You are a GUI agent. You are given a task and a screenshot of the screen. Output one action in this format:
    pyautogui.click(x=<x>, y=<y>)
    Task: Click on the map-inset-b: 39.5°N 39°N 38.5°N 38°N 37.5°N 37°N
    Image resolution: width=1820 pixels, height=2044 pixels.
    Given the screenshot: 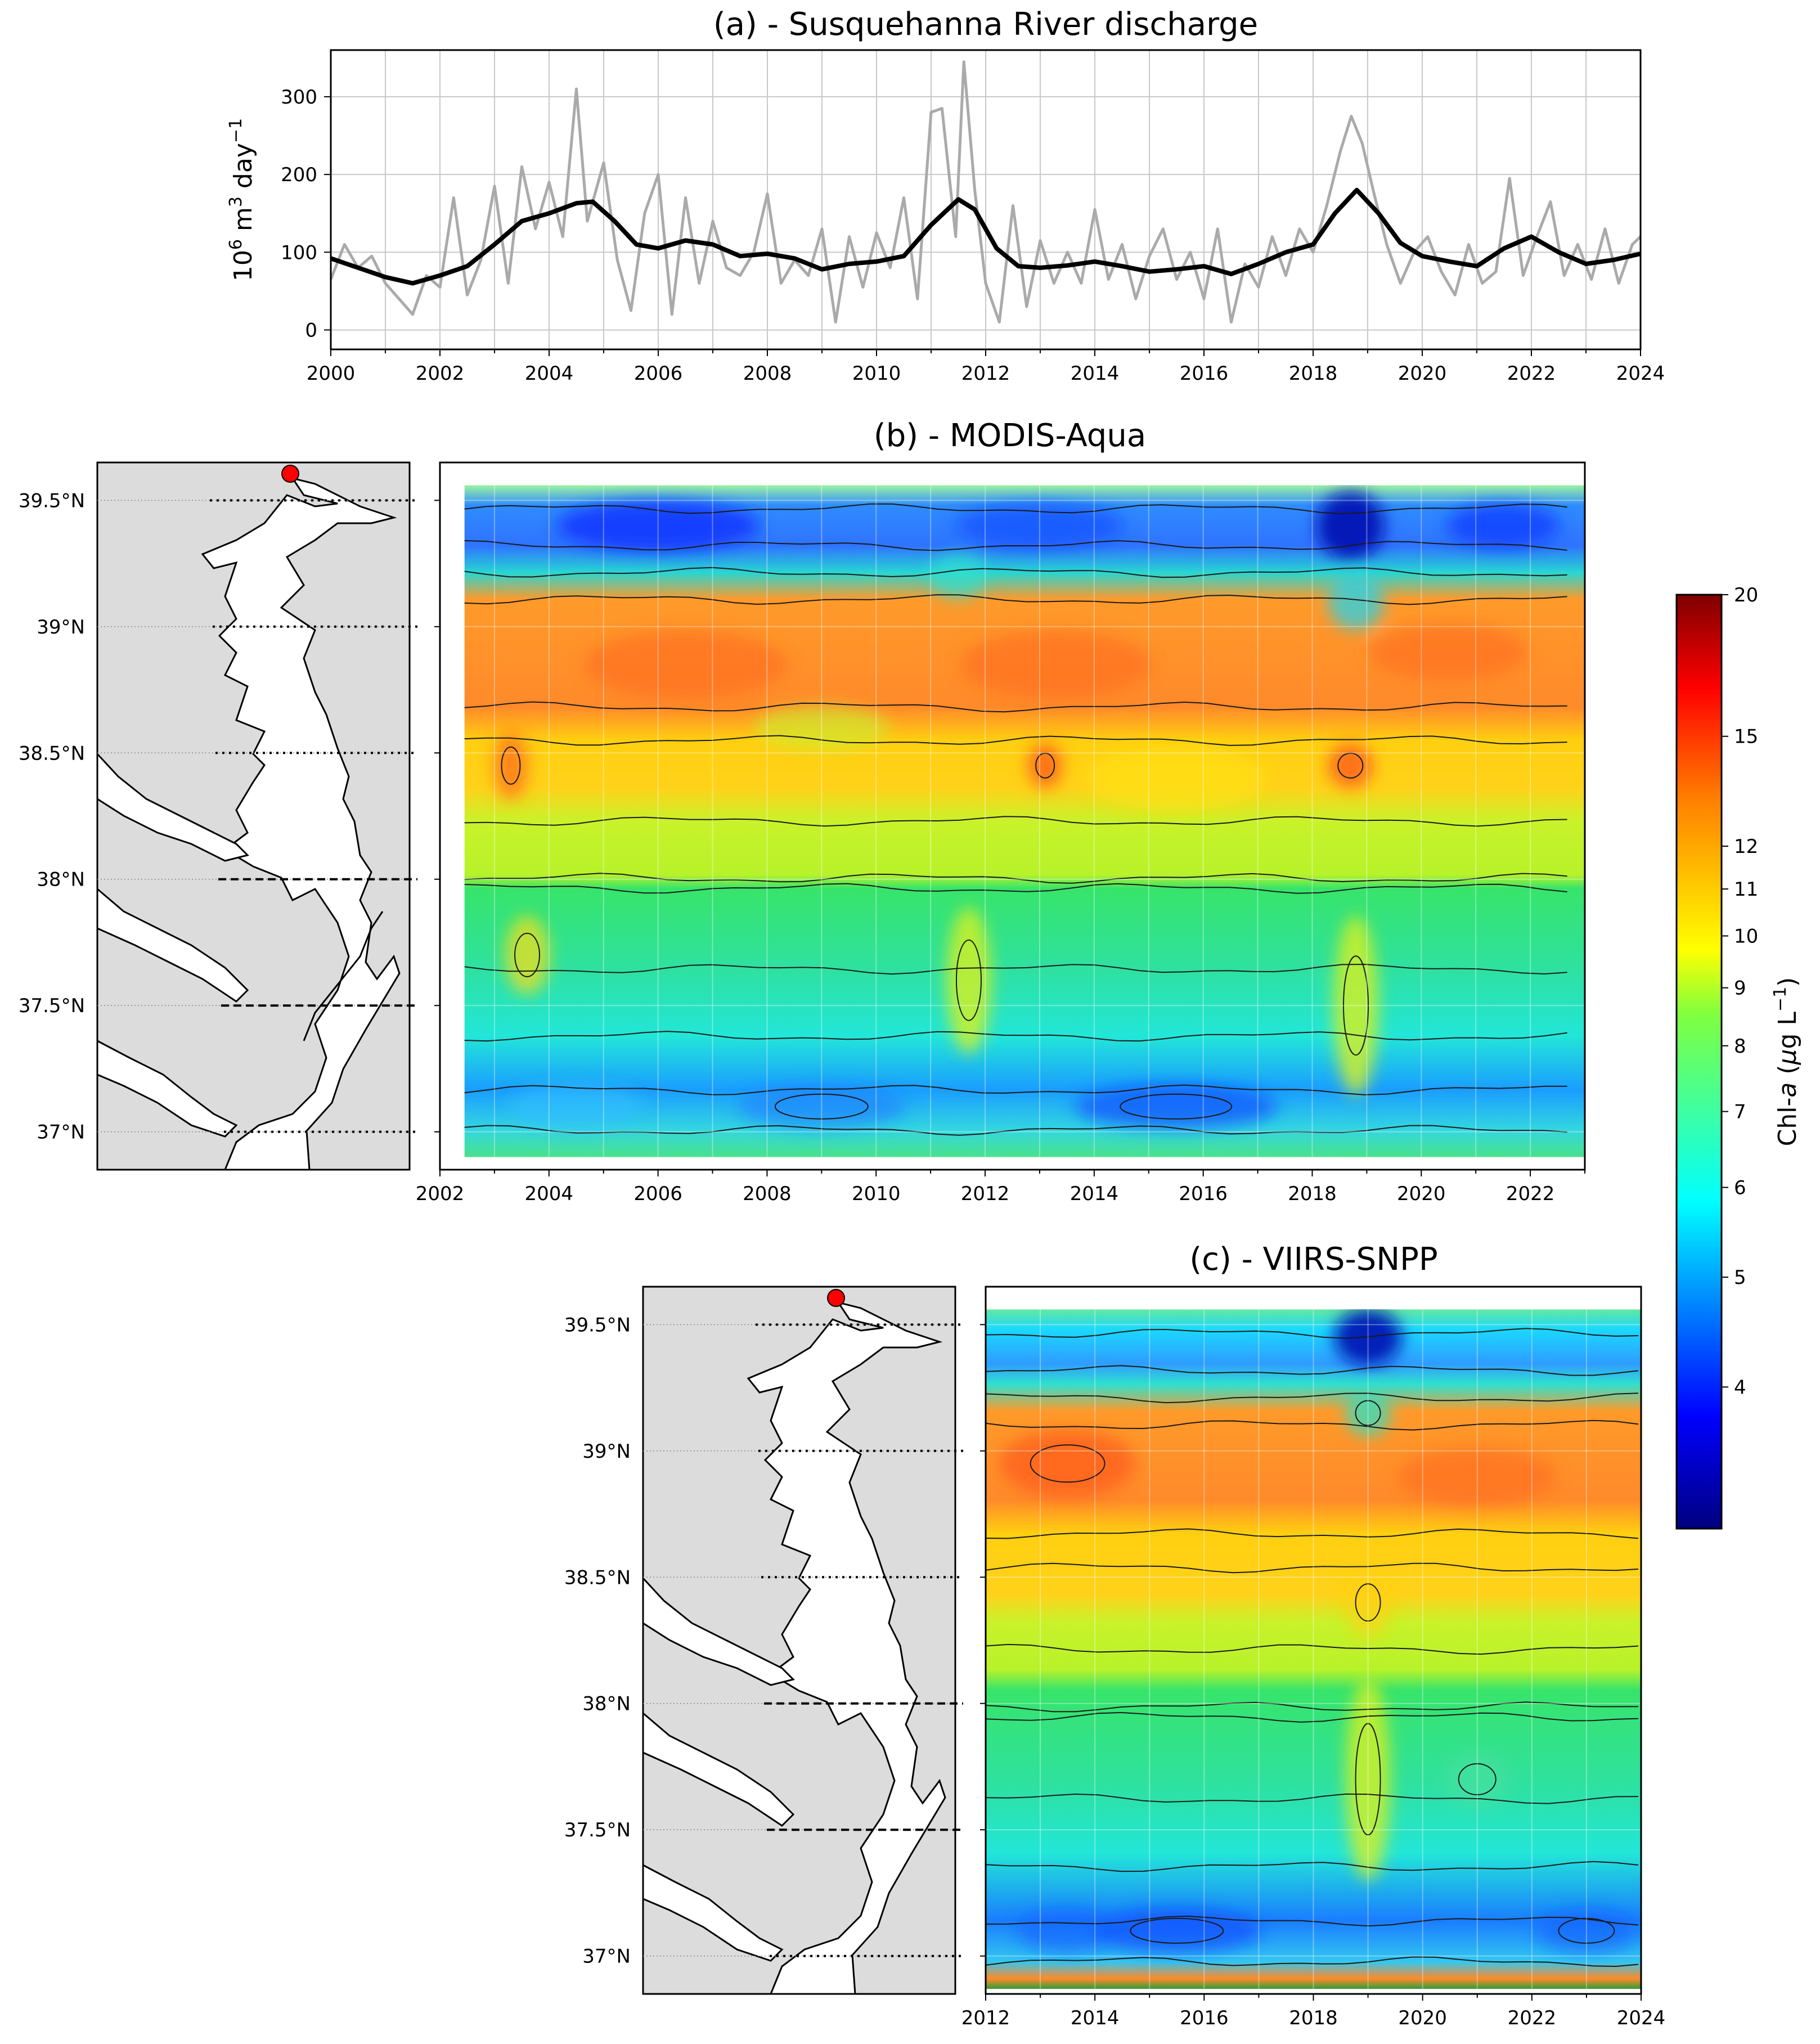 What is the action you would take?
    pyautogui.click(x=218, y=816)
    